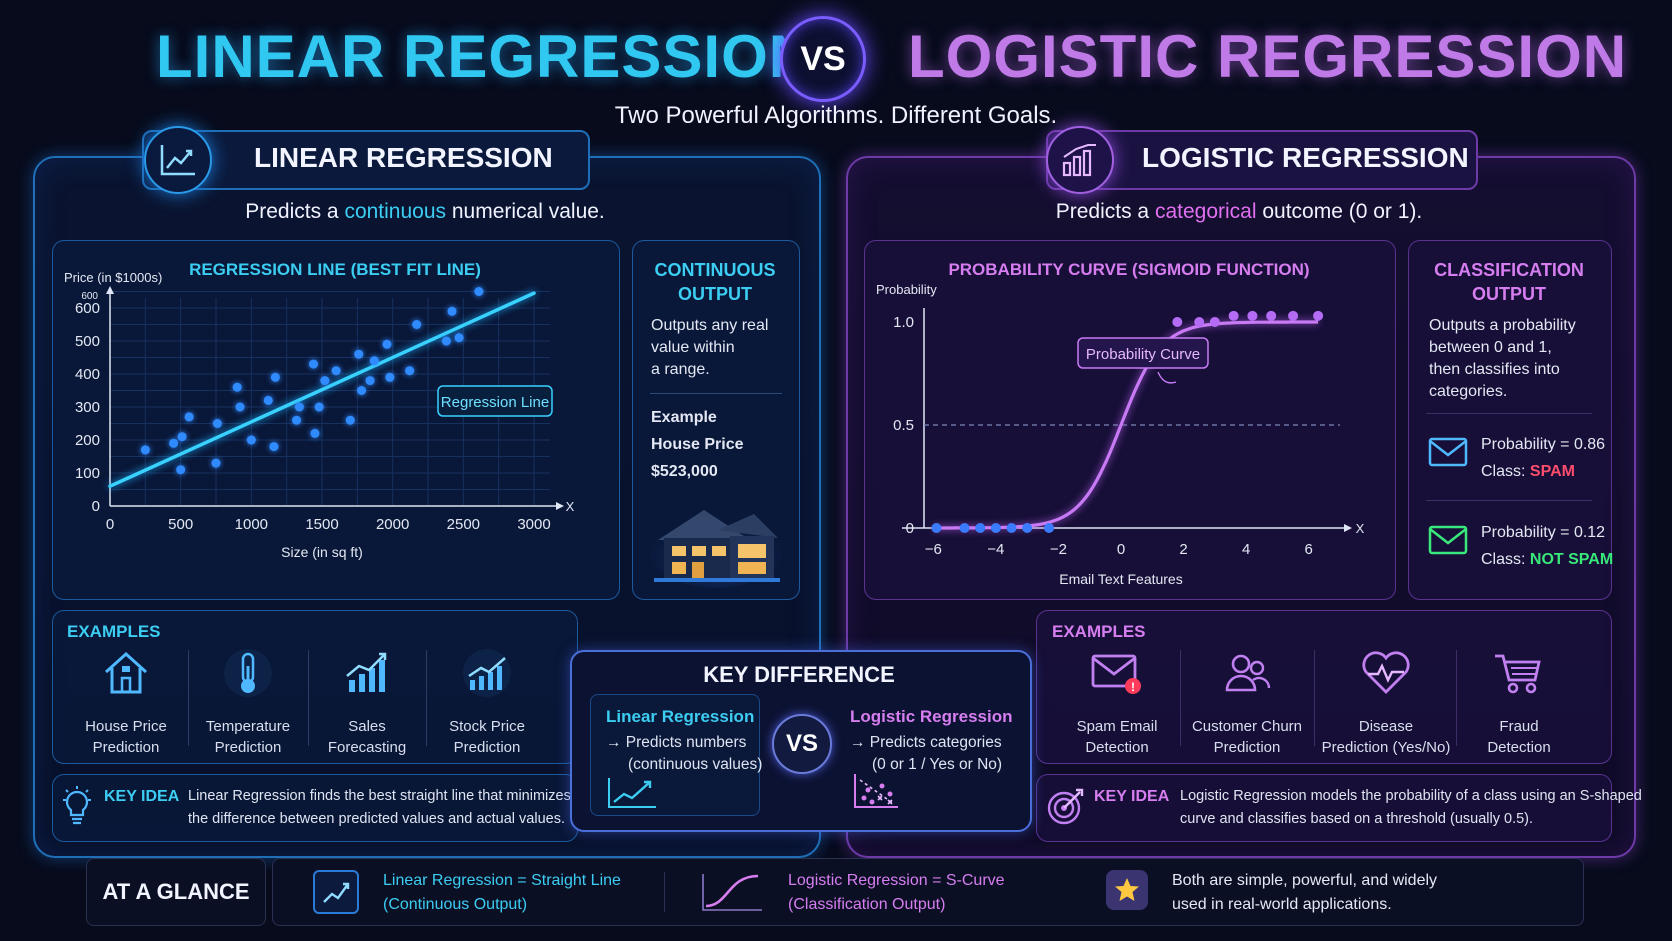  I want to click on spam-mail-icon: !, so click(1116, 674).